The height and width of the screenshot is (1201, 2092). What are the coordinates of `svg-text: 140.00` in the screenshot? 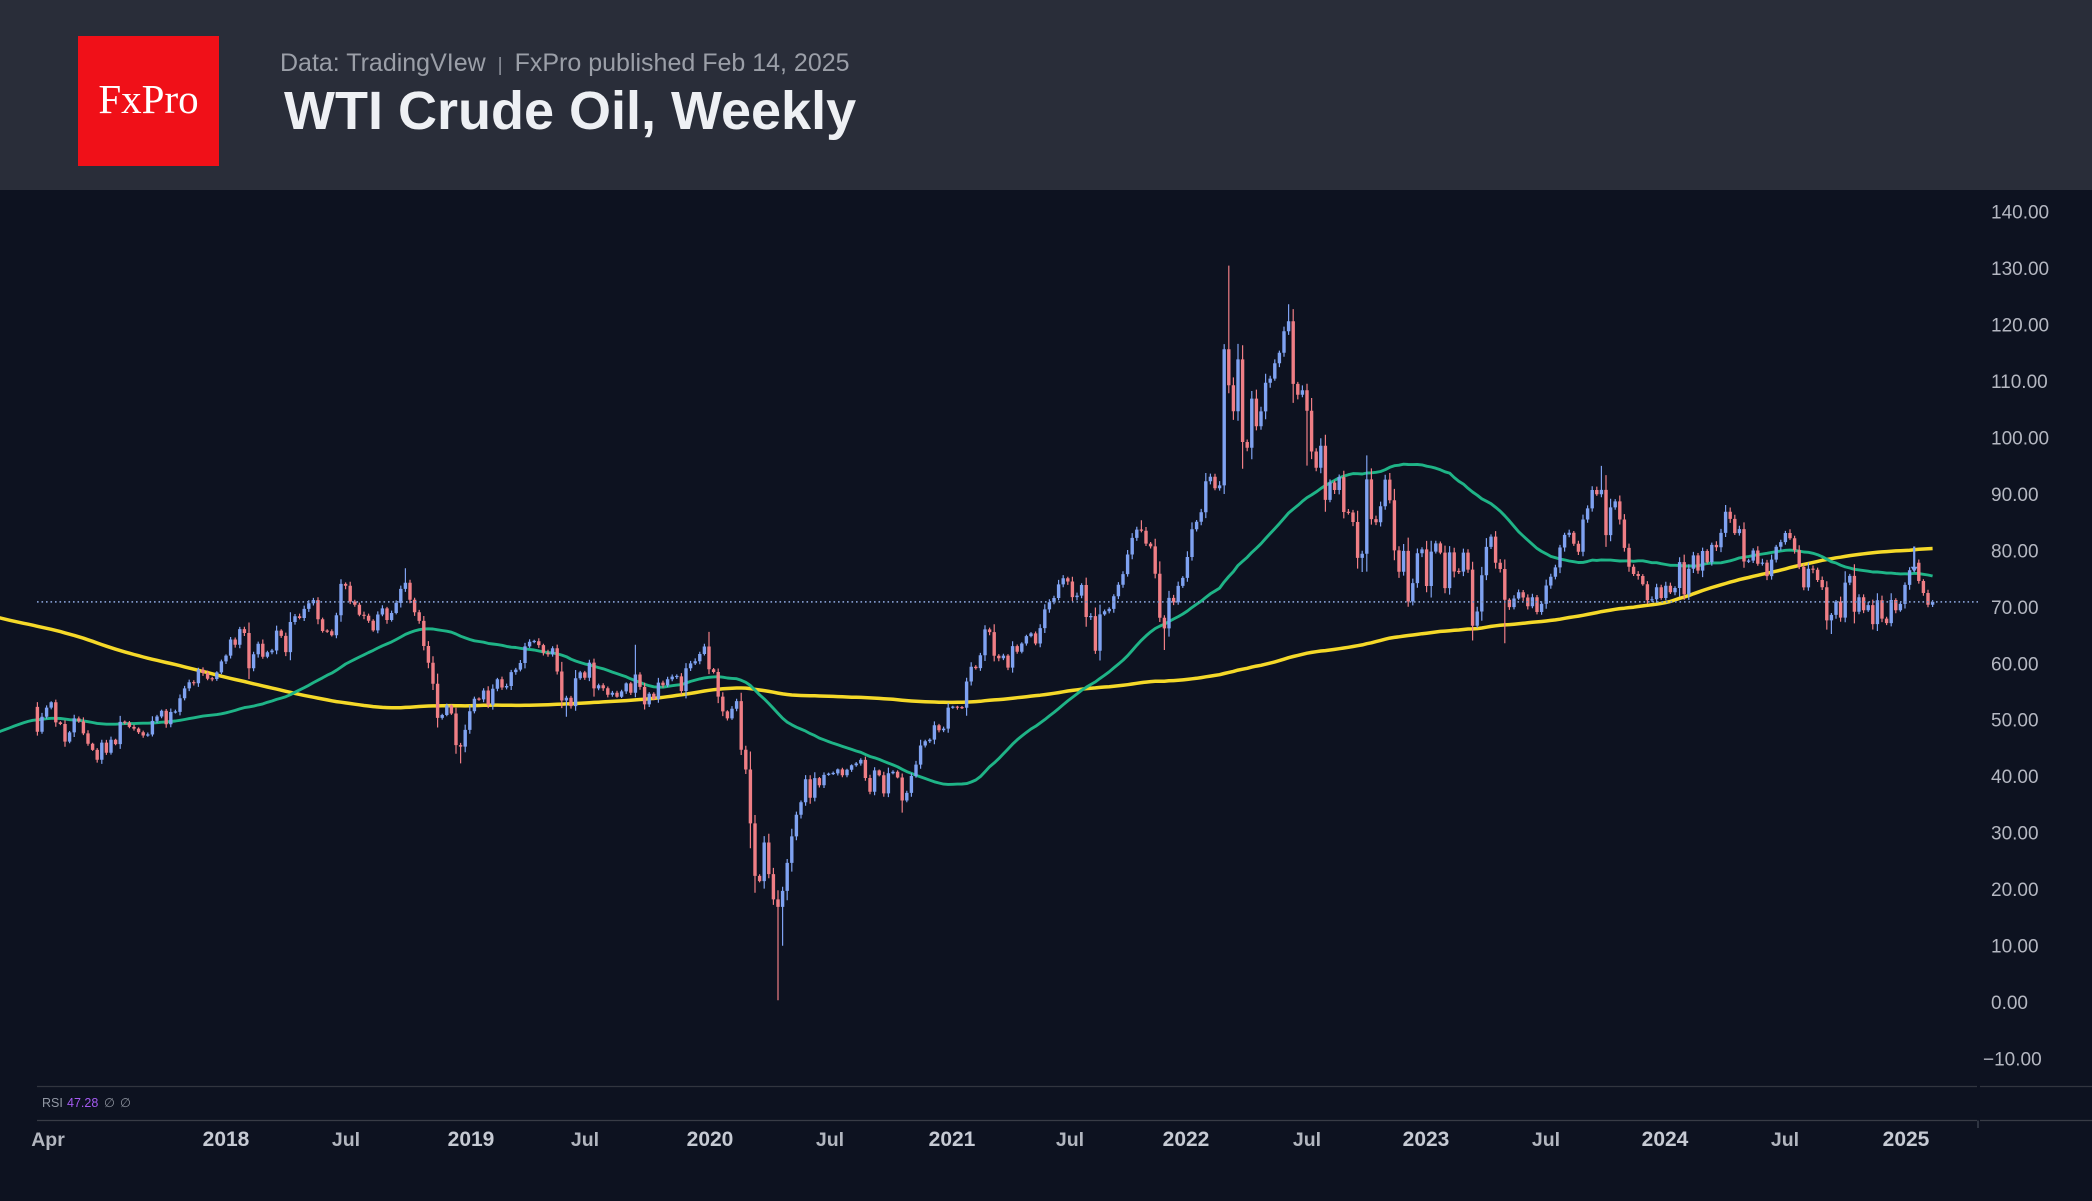 It's located at (2020, 213).